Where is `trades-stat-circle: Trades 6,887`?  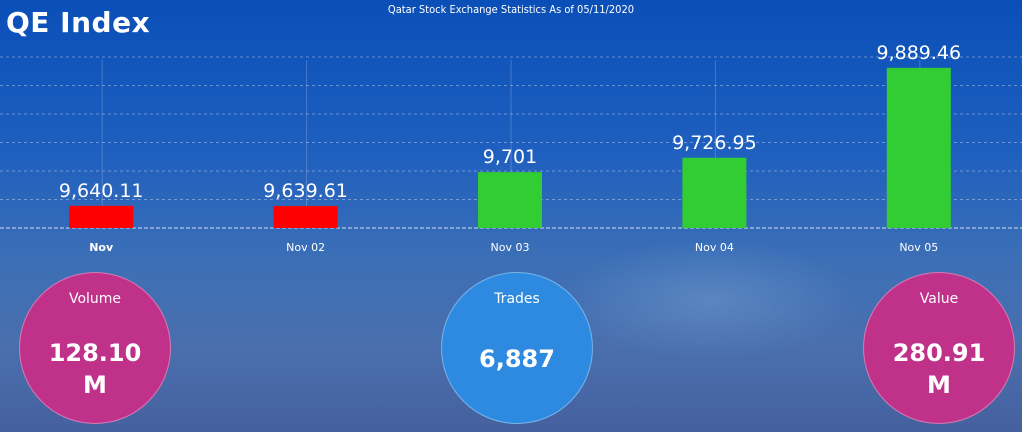 trades-stat-circle: Trades 6,887 is located at coordinates (517, 348).